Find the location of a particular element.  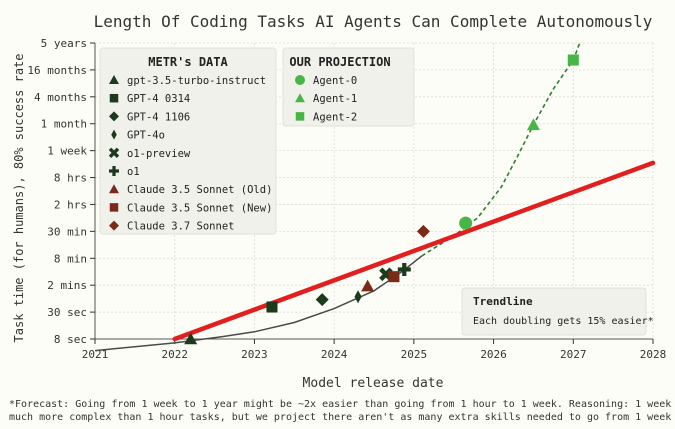

legend-marker-gpt-3-5-turbo-instruct is located at coordinates (114, 79).